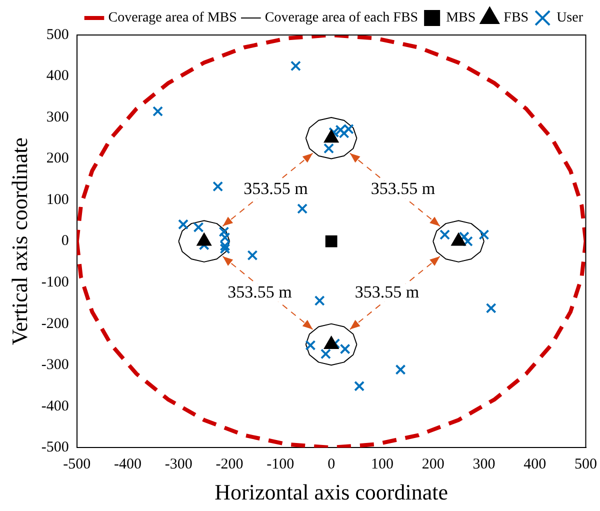  Describe the element at coordinates (172, 18) in the screenshot. I see `legend-label: Coverage area of MBS` at that location.